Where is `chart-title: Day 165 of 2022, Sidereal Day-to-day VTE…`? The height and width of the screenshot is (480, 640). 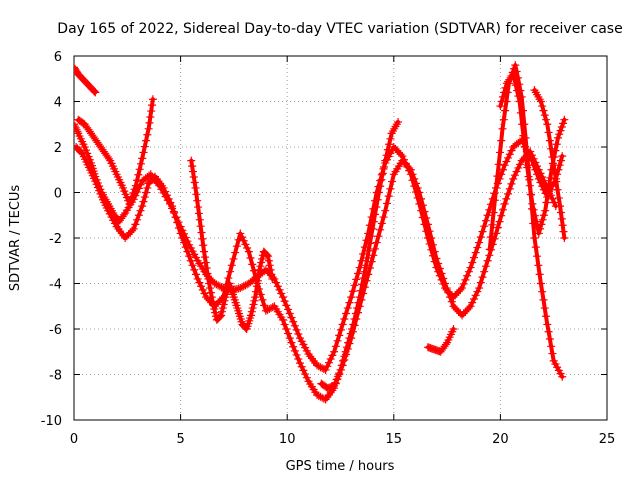 chart-title: Day 165 of 2022, Sidereal Day-to-day VTE… is located at coordinates (339, 29).